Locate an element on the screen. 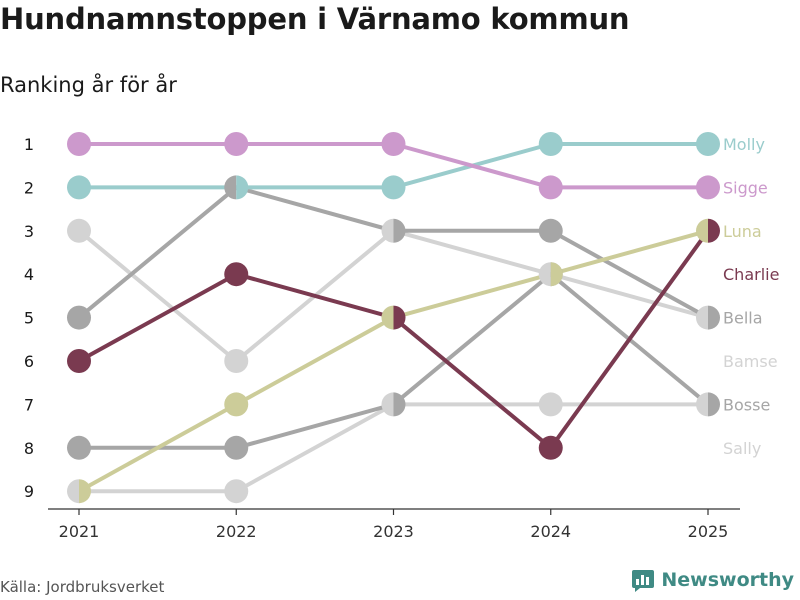  marker-sigge-2021 is located at coordinates (79, 144).